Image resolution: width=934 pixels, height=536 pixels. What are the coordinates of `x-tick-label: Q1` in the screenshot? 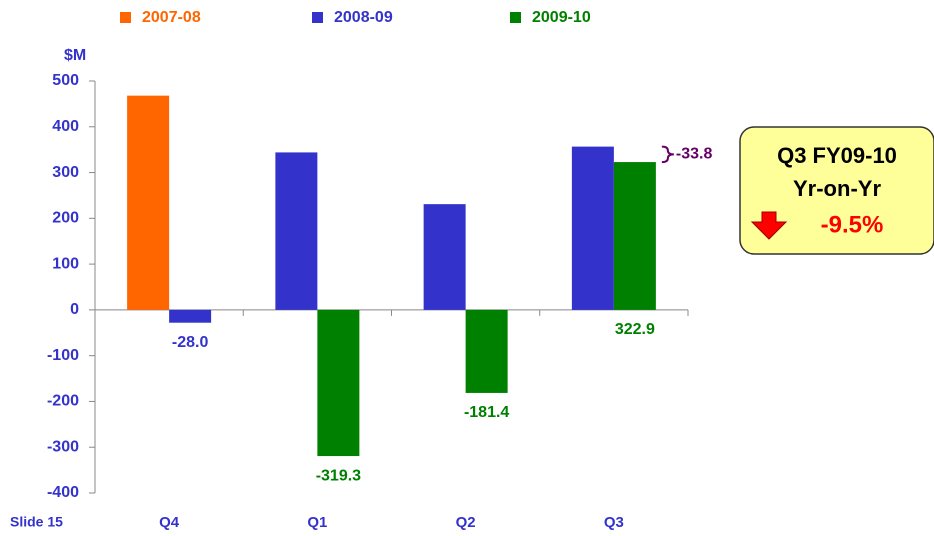 It's located at (317, 522).